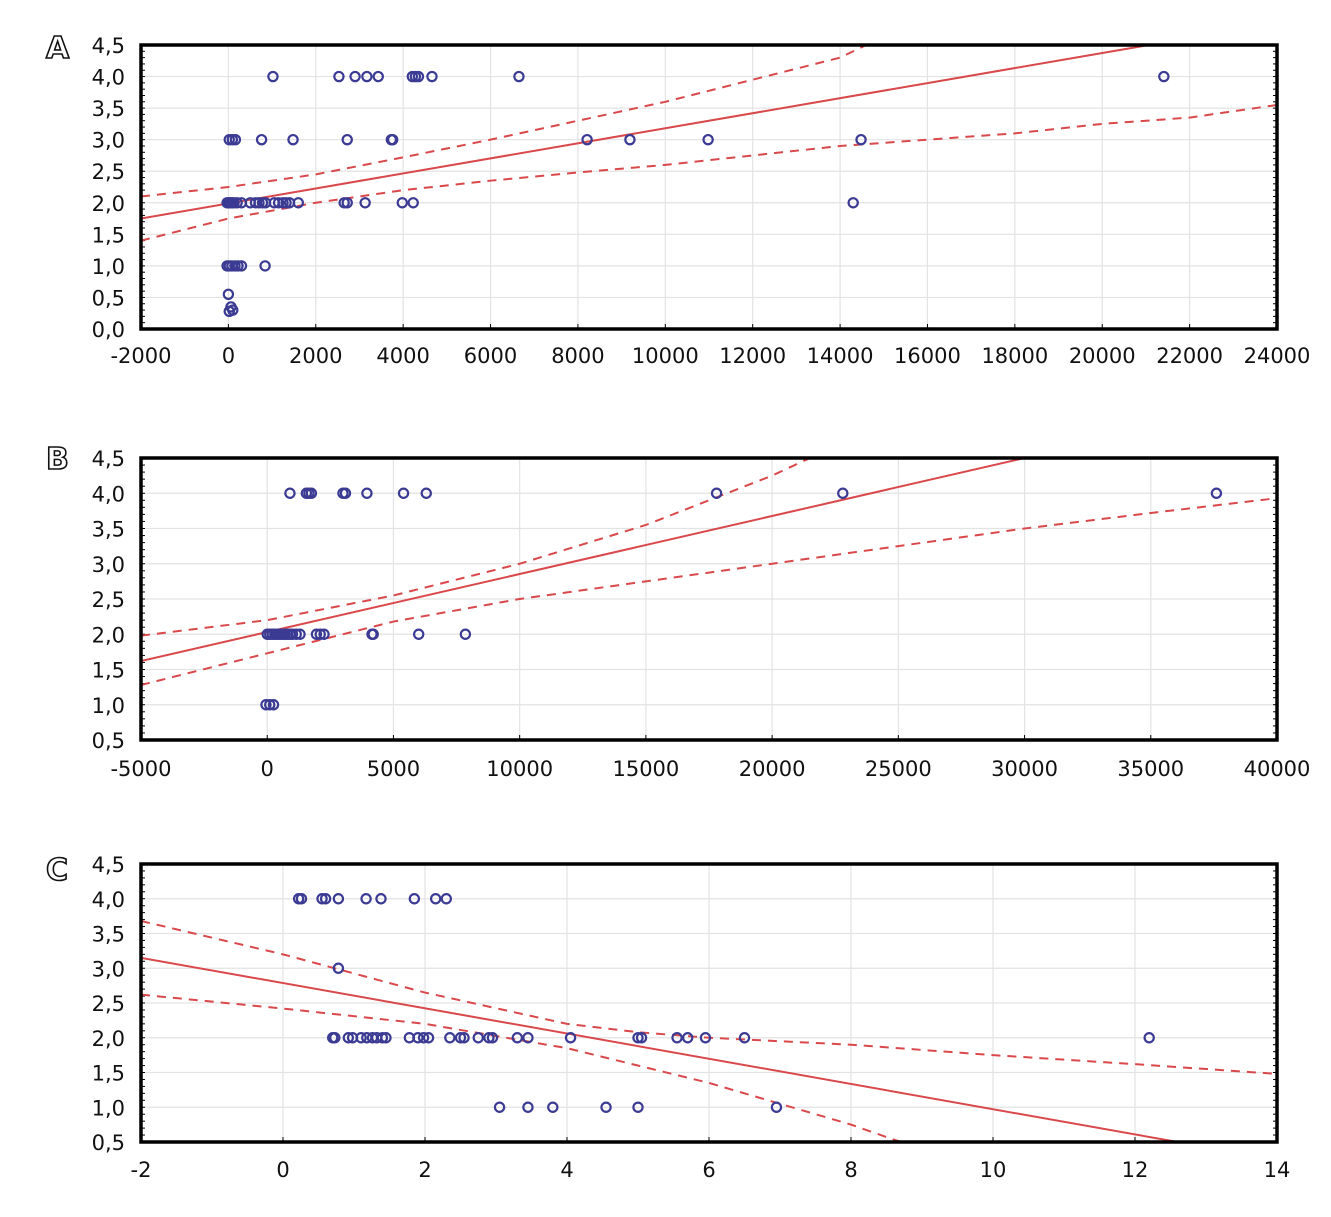  I want to click on x-tick-label: 18000, so click(1014, 356).